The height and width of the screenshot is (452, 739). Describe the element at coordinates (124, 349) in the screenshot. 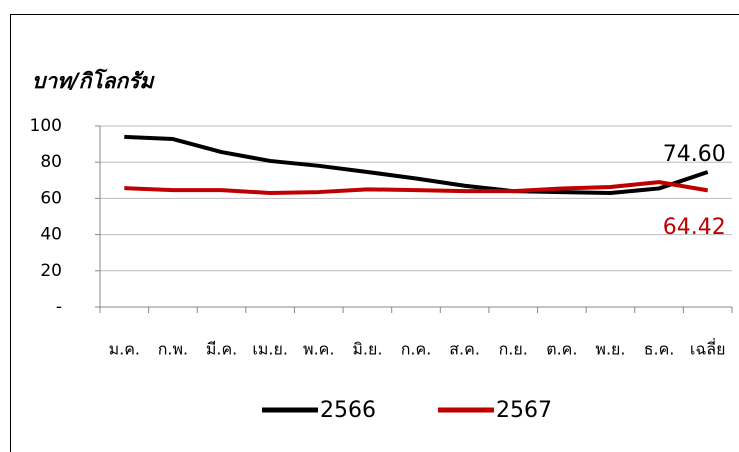

I see `x-tick-label: ม.ค.` at that location.